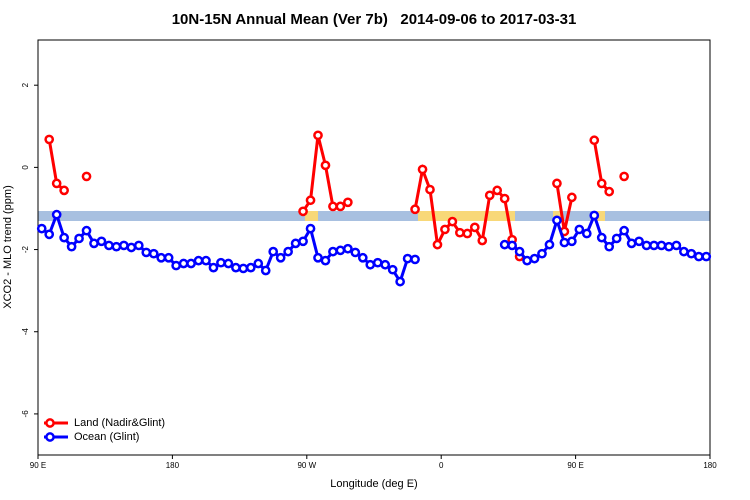  Describe the element at coordinates (25, 332) in the screenshot. I see `y-tick-label: -4` at that location.